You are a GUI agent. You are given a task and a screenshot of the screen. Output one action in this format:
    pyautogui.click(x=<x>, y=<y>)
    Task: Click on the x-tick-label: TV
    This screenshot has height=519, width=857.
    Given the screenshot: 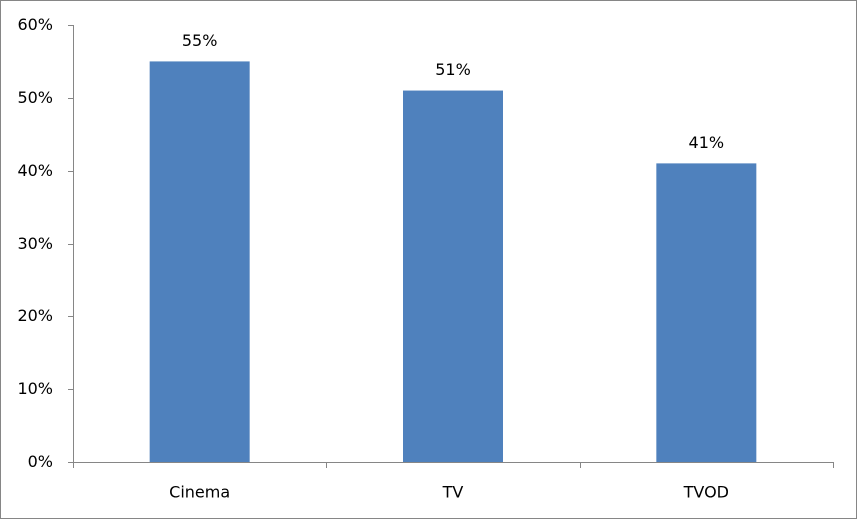 What is the action you would take?
    pyautogui.click(x=453, y=492)
    